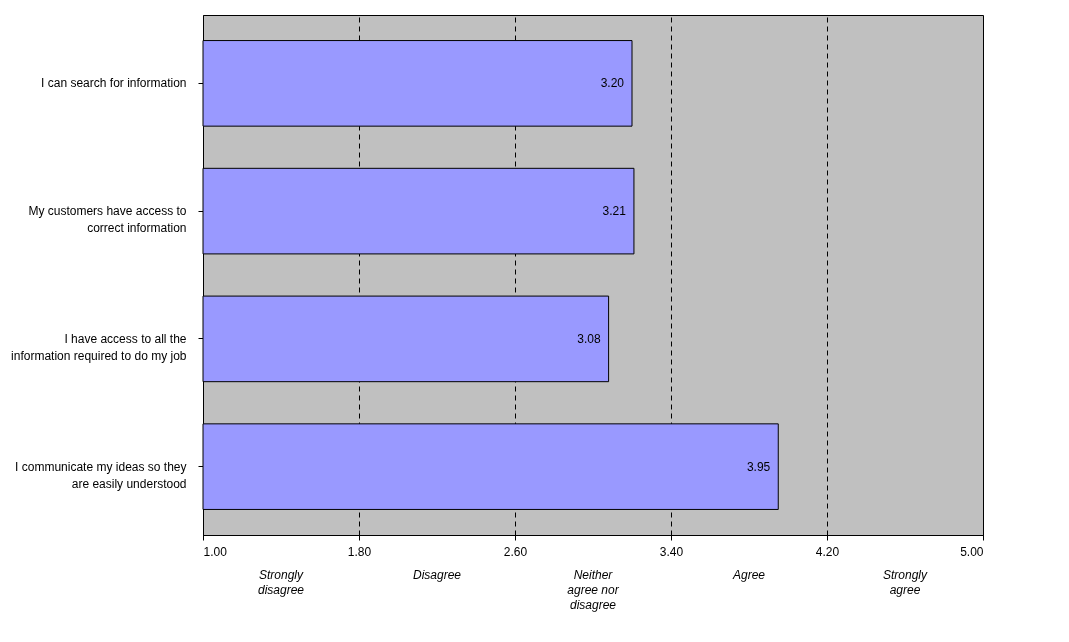 The width and height of the screenshot is (1069, 642). What do you see at coordinates (437, 575) in the screenshot?
I see `text: Disagree` at bounding box center [437, 575].